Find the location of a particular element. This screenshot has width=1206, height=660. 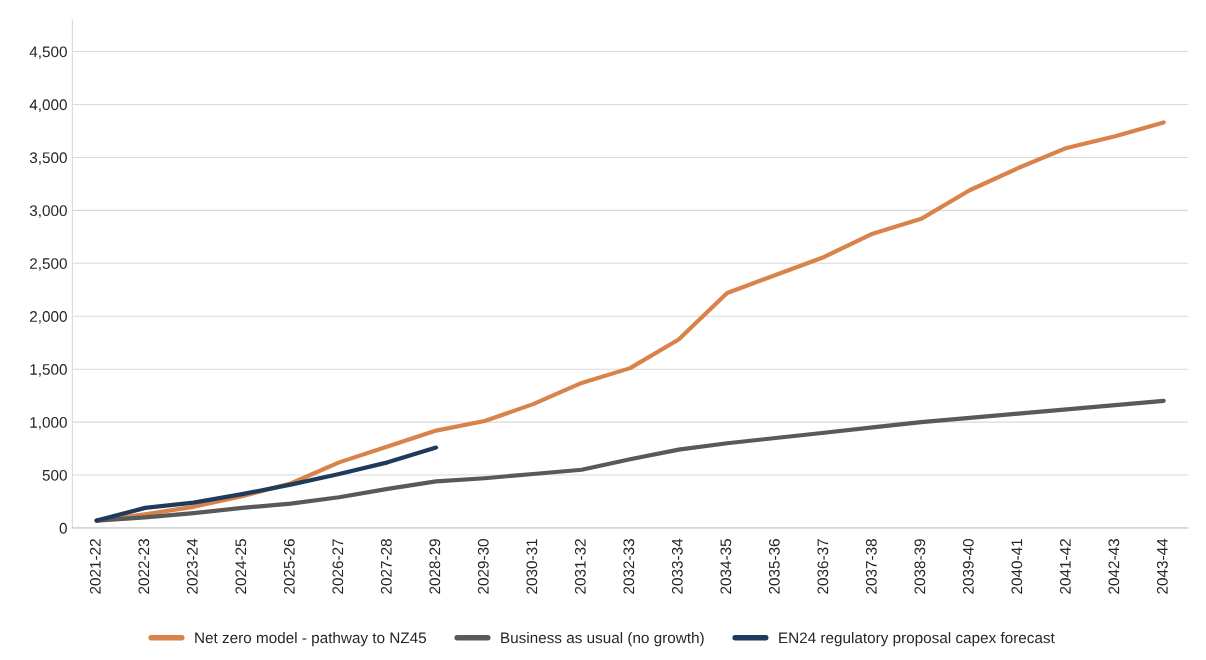

x-tick-label: 2025-26 is located at coordinates (289, 566).